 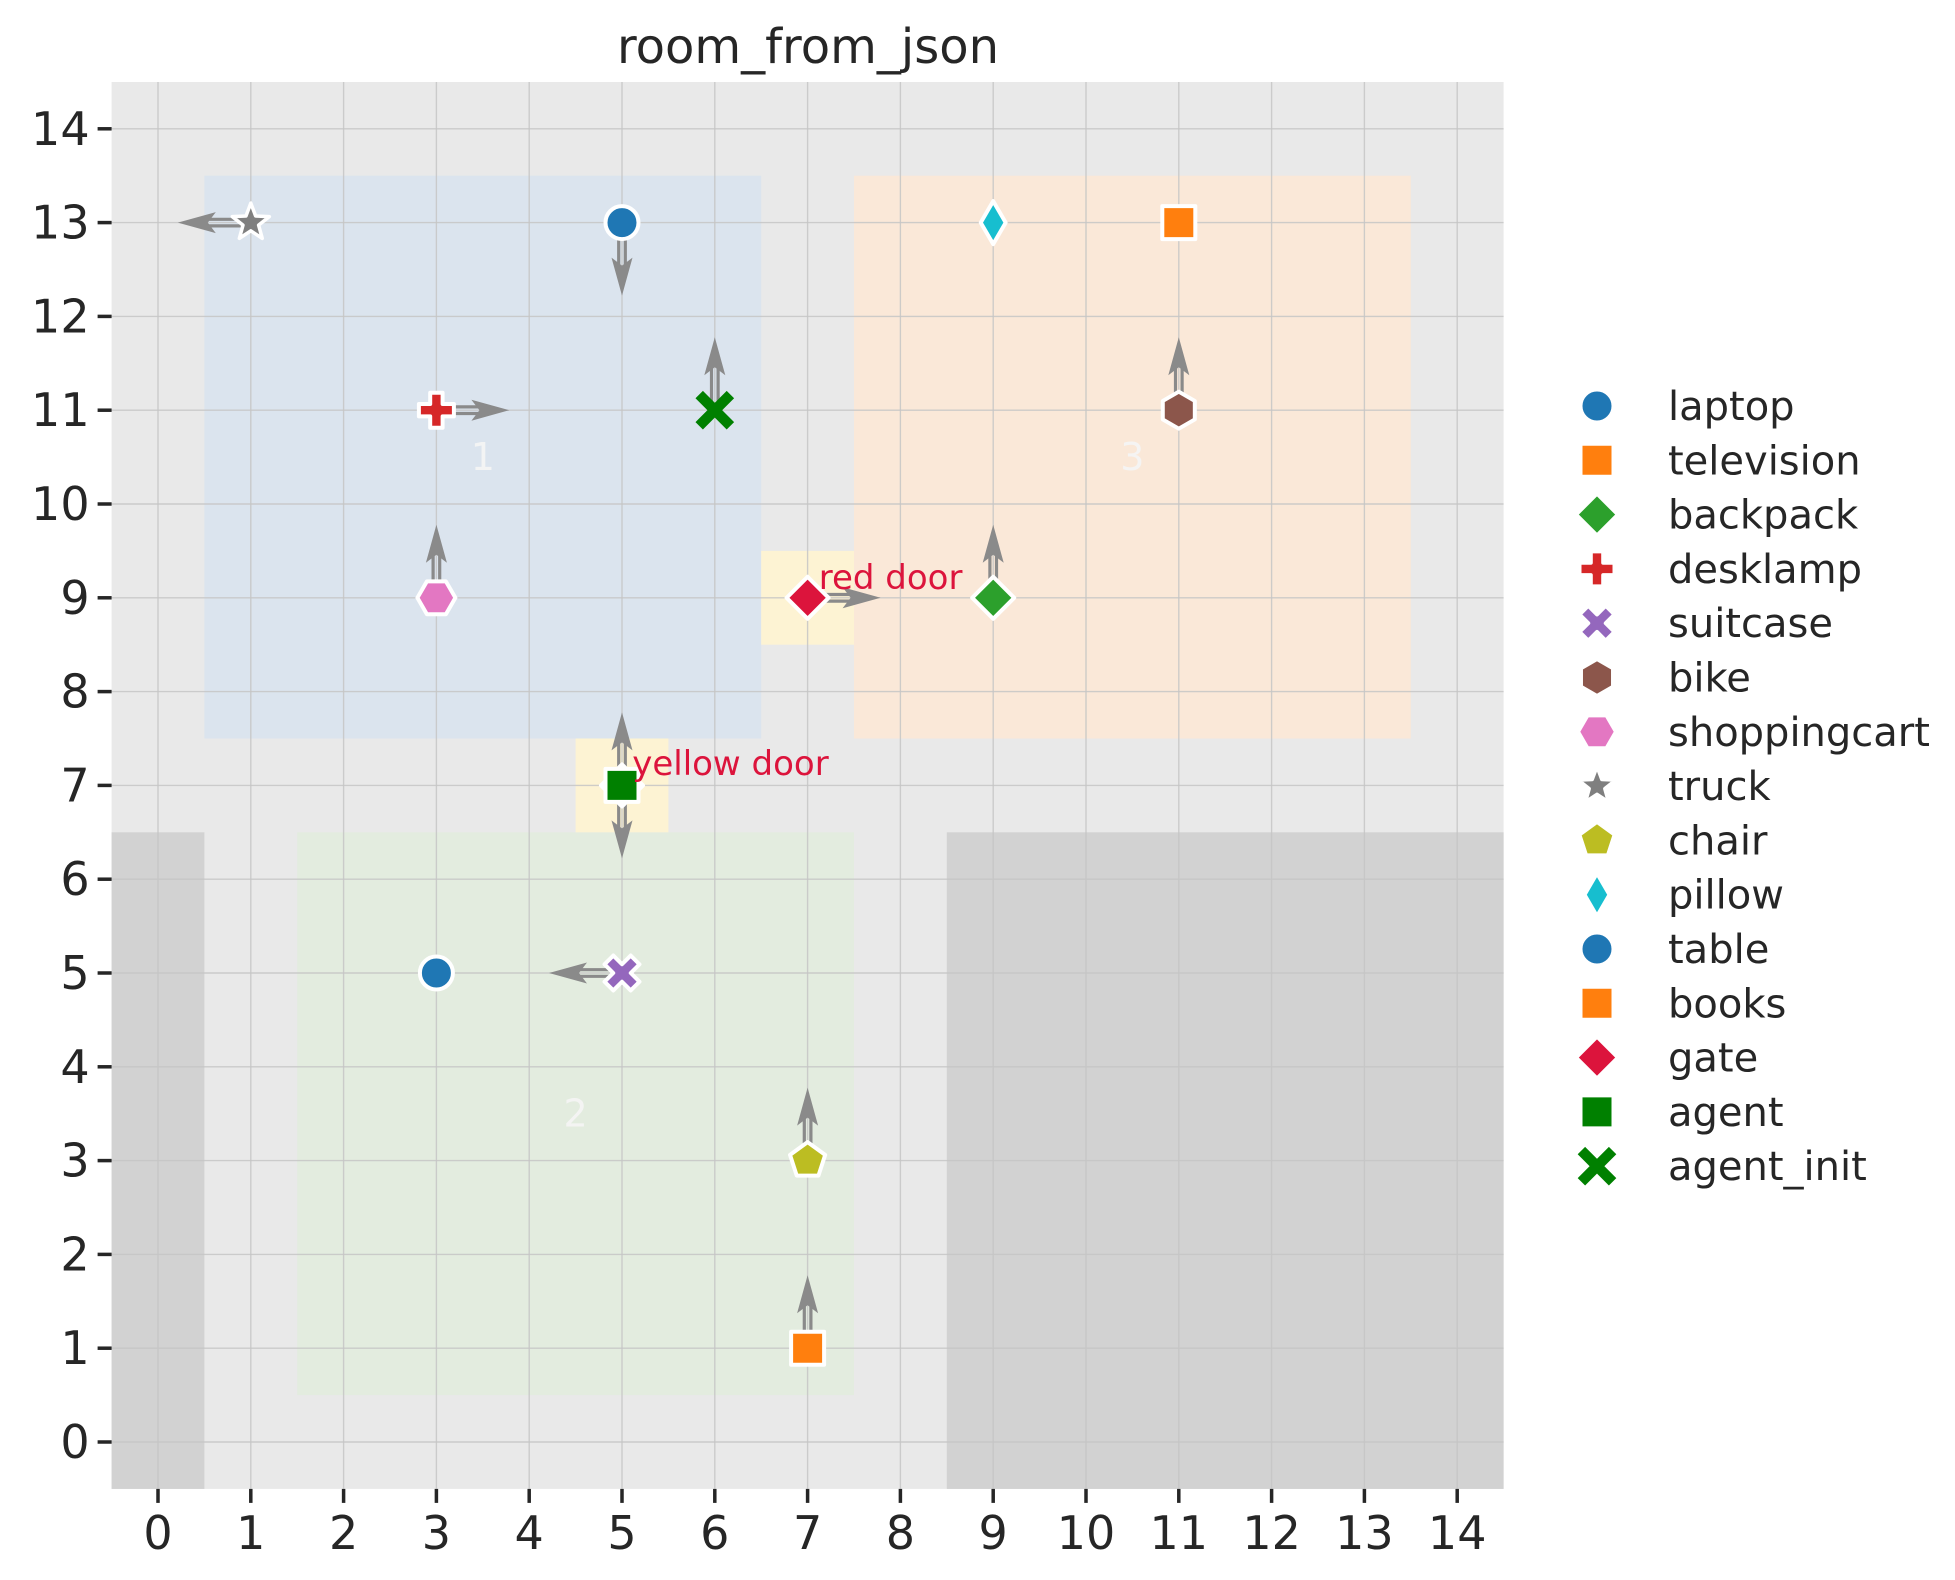 What do you see at coordinates (1731, 407) in the screenshot?
I see `legend-label-laptop: laptop` at bounding box center [1731, 407].